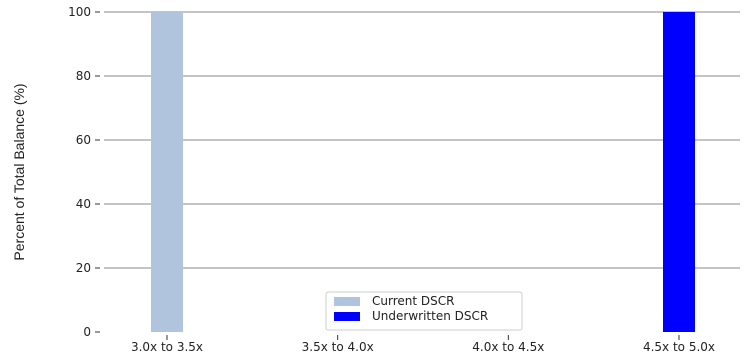 This screenshot has width=744, height=356. What do you see at coordinates (338, 347) in the screenshot?
I see `x-tick-label: 3.5x to 4.0x` at bounding box center [338, 347].